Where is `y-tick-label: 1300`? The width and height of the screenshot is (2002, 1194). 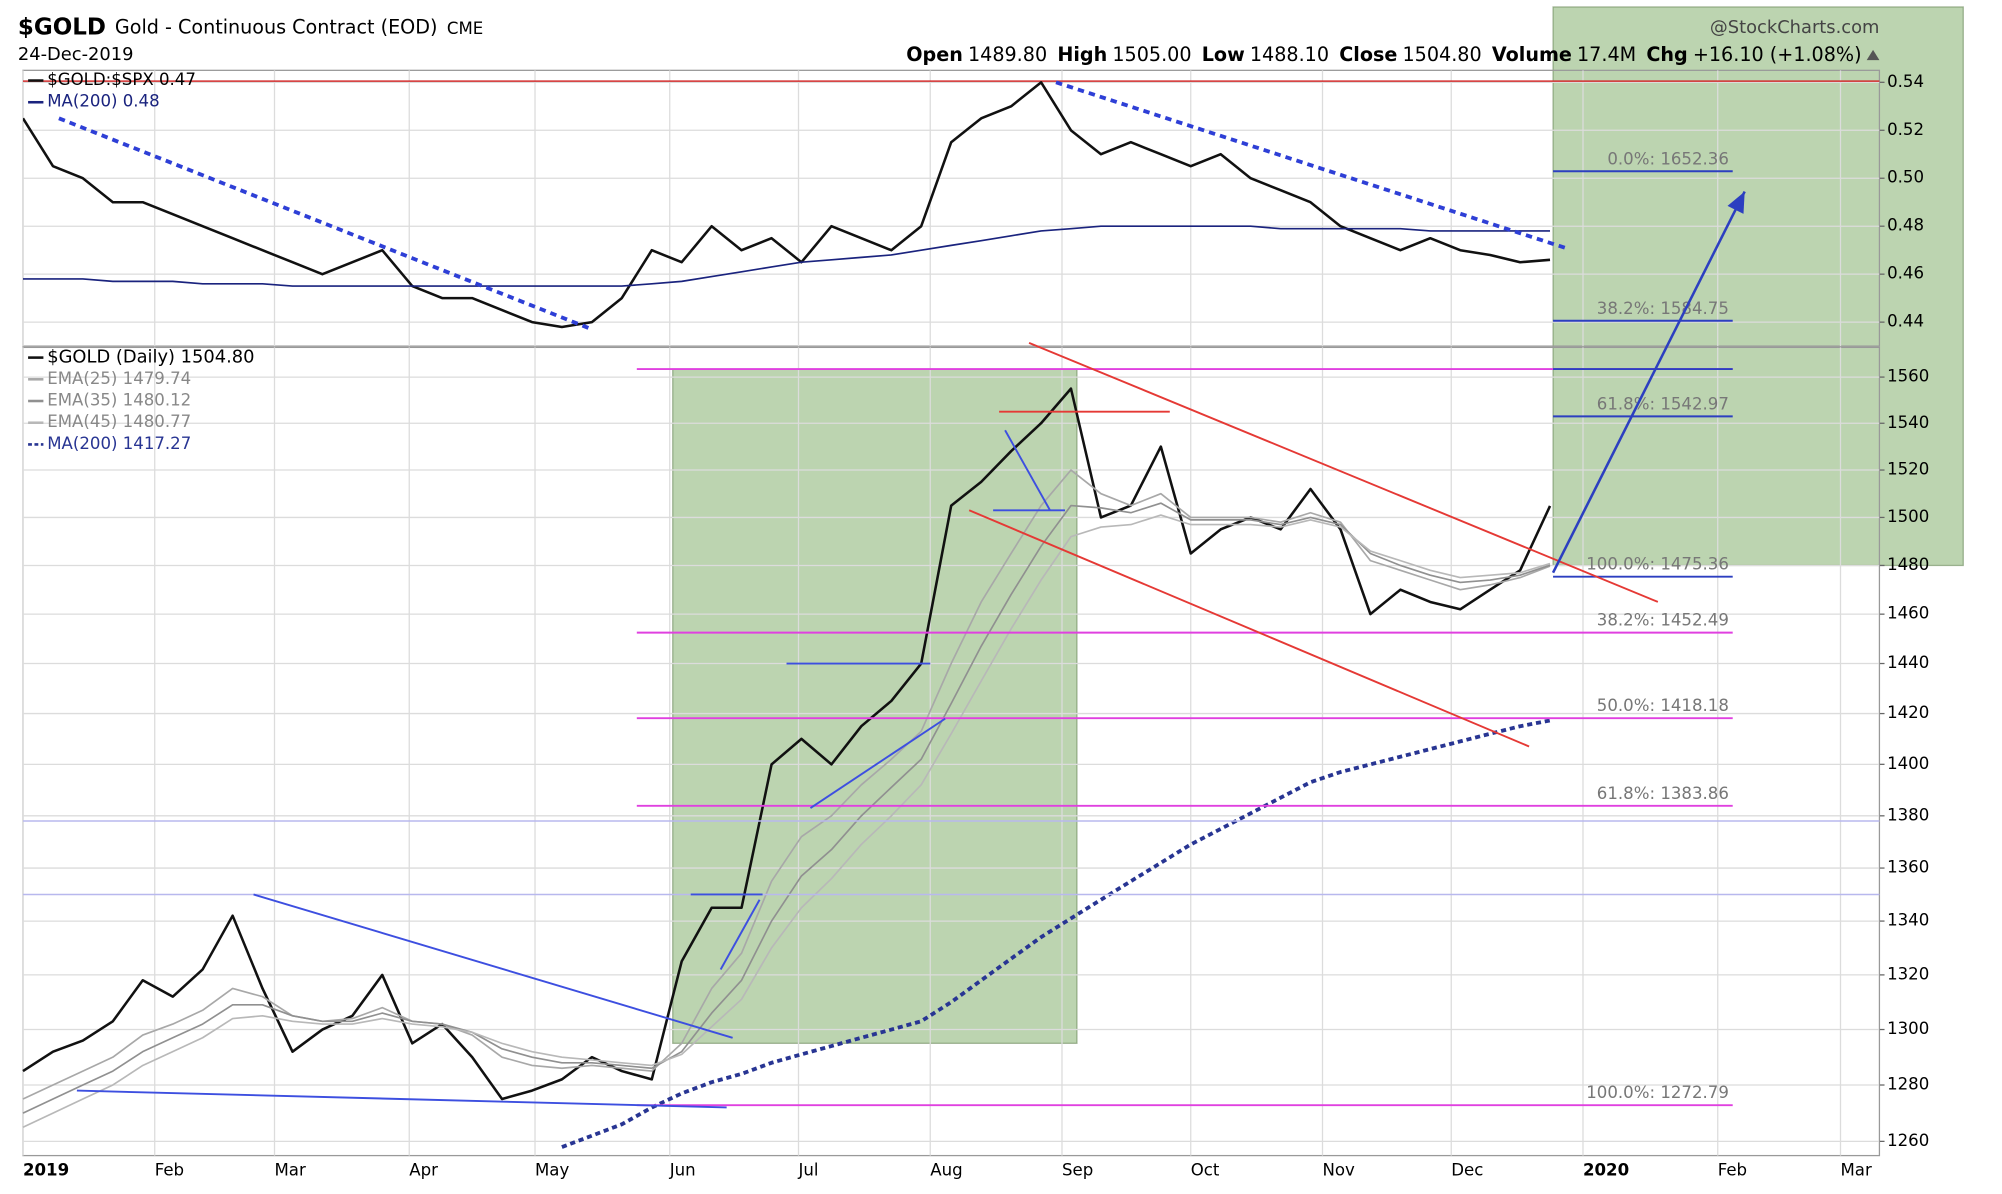 y-tick-label: 1300 is located at coordinates (1908, 1028).